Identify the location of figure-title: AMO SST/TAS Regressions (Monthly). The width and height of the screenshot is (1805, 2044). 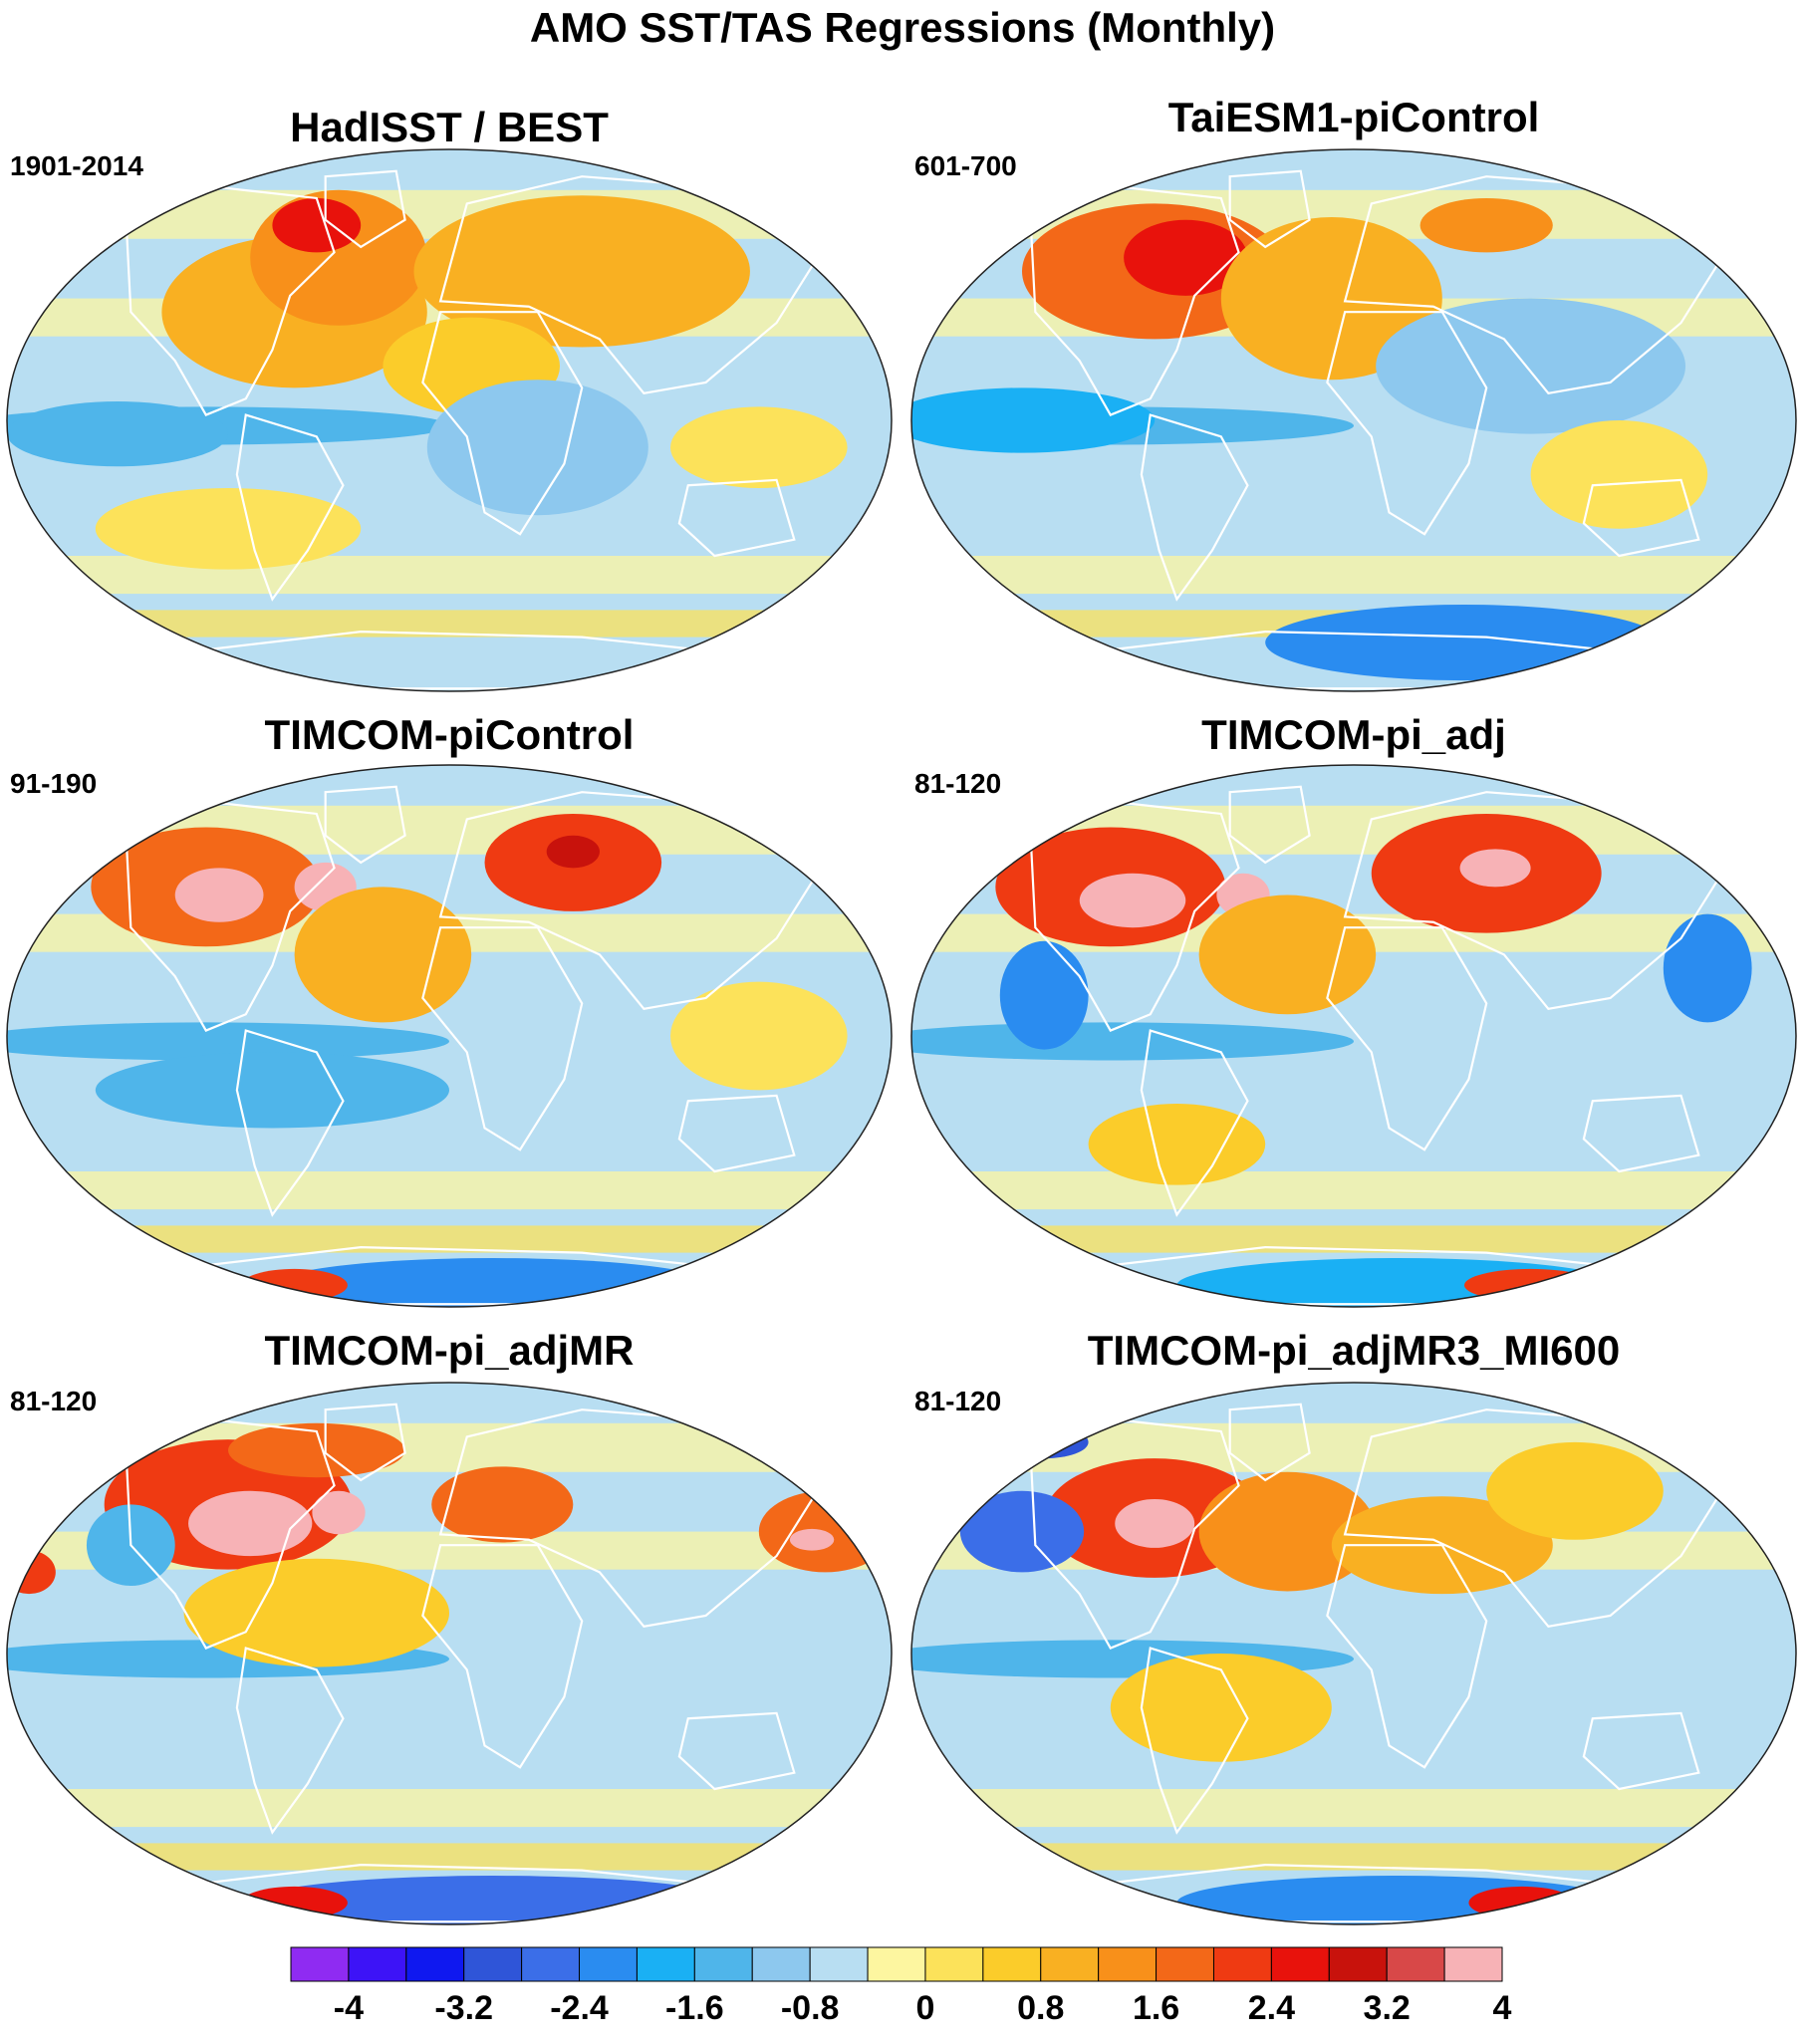
(902, 28).